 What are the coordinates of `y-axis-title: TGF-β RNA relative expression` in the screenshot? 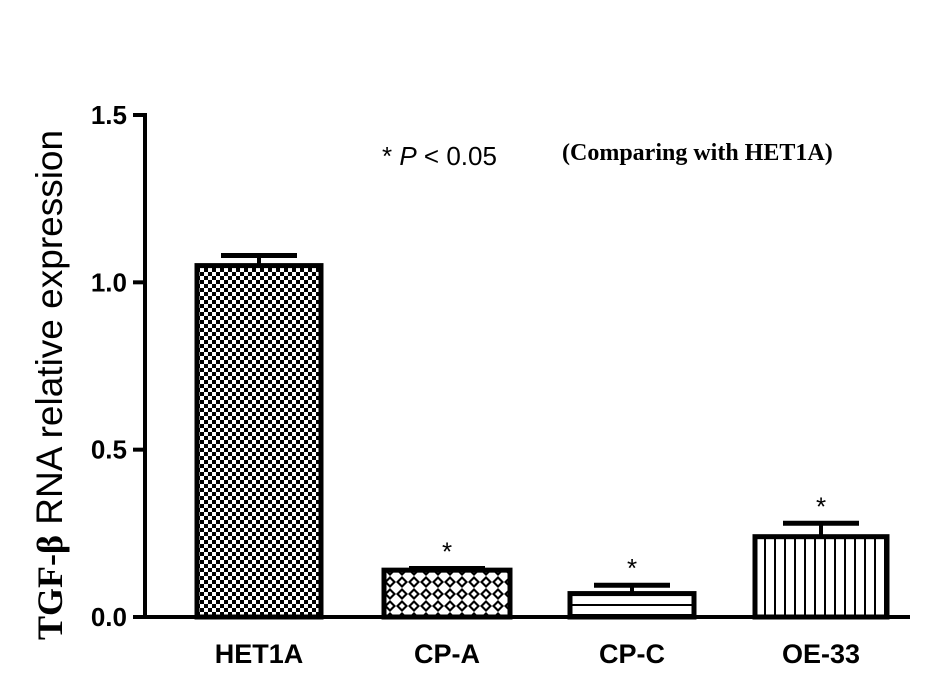 It's located at (49, 385).